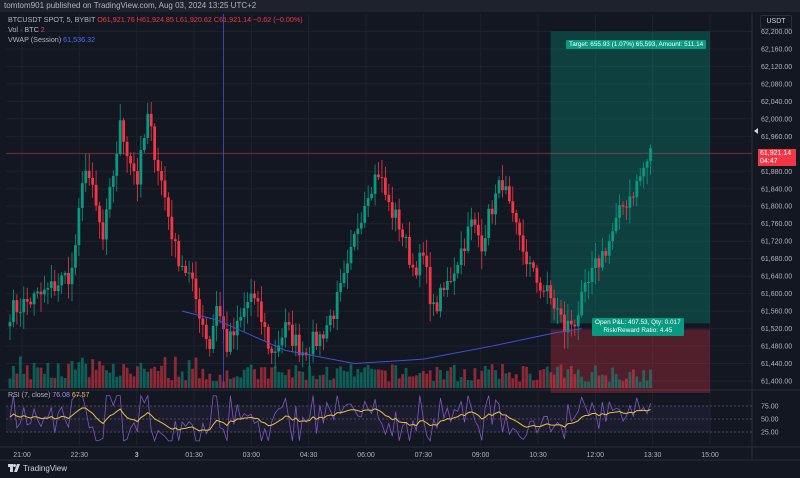 This screenshot has width=800, height=478. What do you see at coordinates (29, 395) in the screenshot?
I see `rsi-label: RSI (7, close)` at bounding box center [29, 395].